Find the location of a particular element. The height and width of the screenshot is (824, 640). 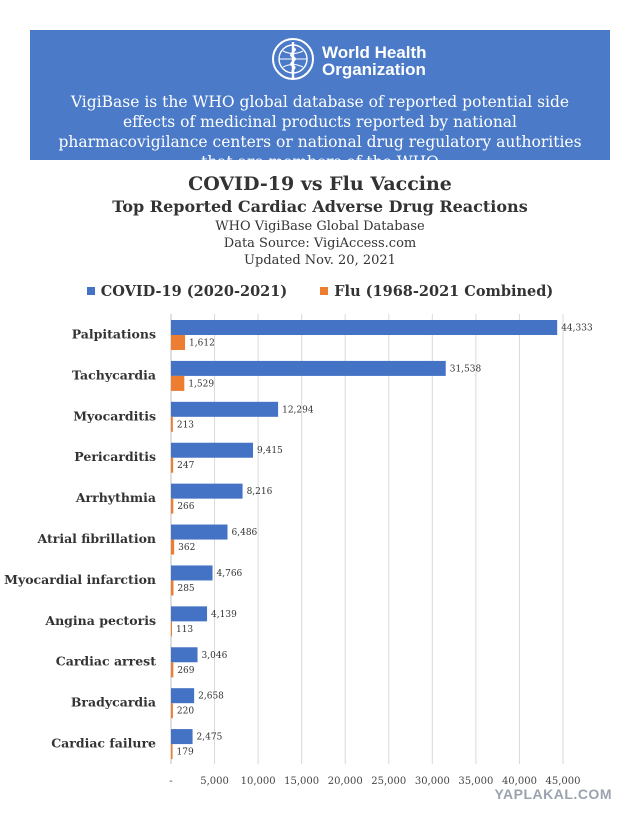

data-label-flu: 1,612 is located at coordinates (202, 344).